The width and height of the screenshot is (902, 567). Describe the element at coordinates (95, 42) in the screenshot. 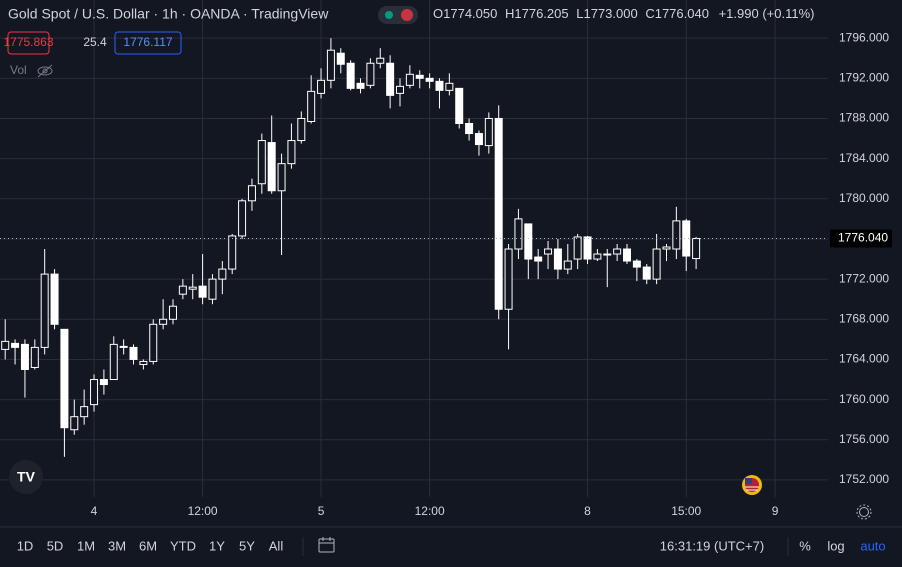

I see `spread: 25.4` at that location.